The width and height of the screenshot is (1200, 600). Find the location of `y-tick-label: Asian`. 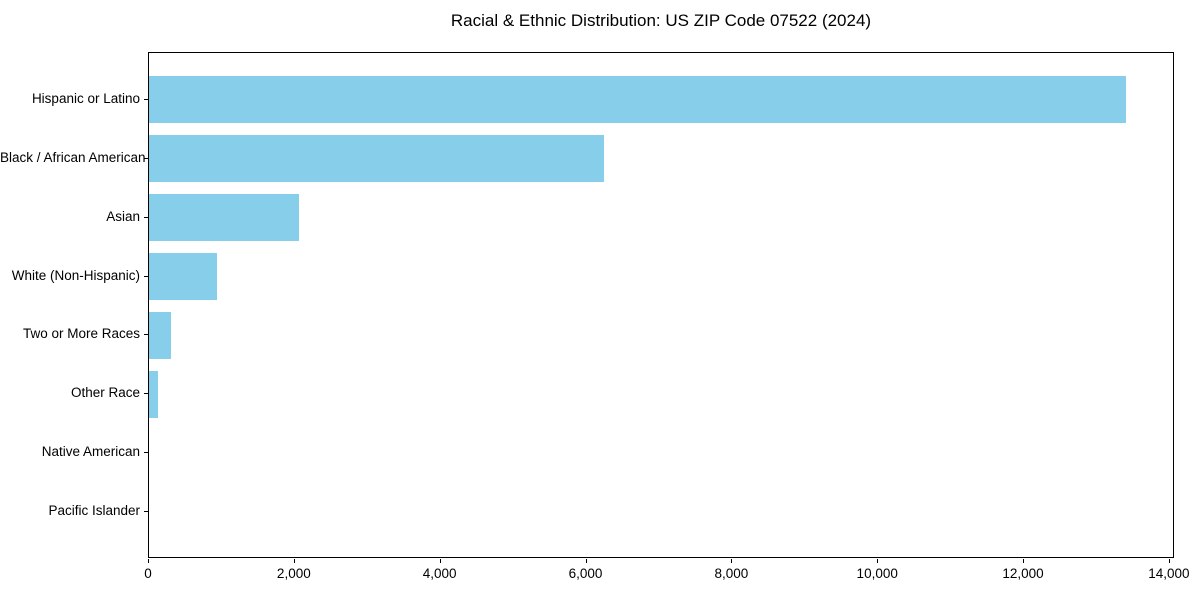

y-tick-label: Asian is located at coordinates (123, 216).